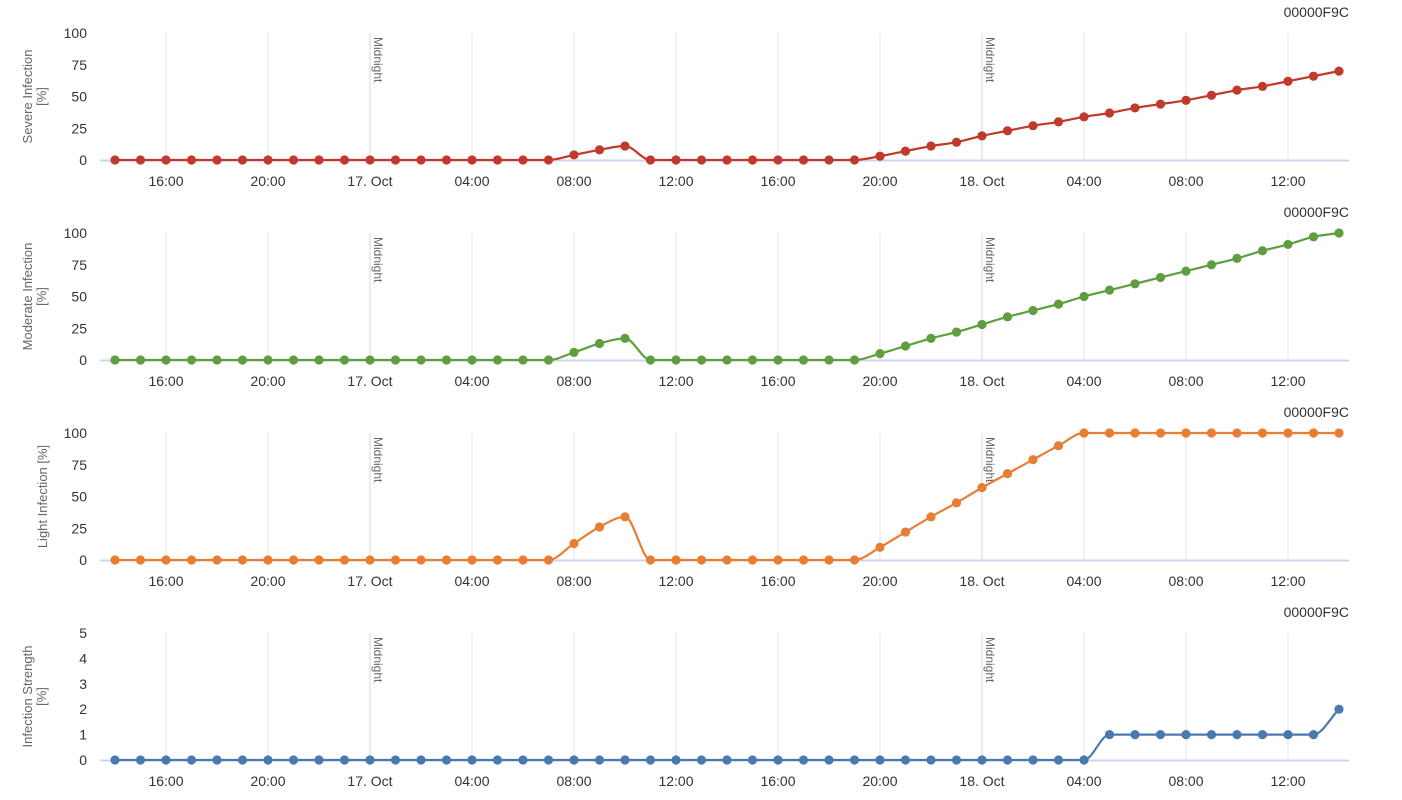 Image resolution: width=1402 pixels, height=800 pixels. I want to click on y-axis-title: Light Infection [%], so click(42, 496).